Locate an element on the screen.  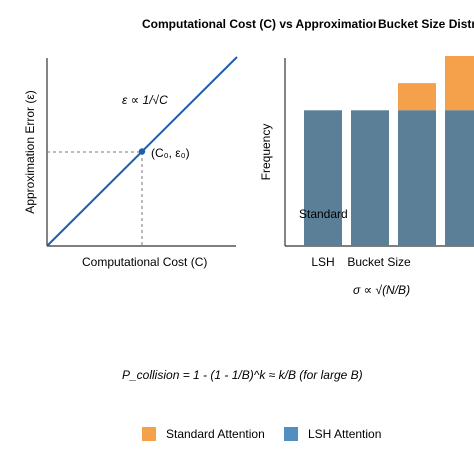
bar-inside-label: Standard is located at coordinates (323, 214).